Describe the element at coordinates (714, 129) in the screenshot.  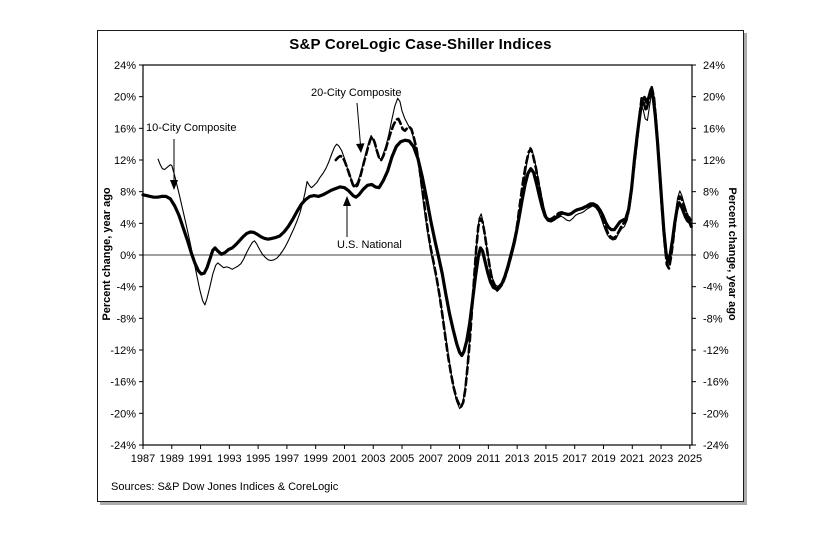
I see `y-tick-label-right: 16%` at that location.